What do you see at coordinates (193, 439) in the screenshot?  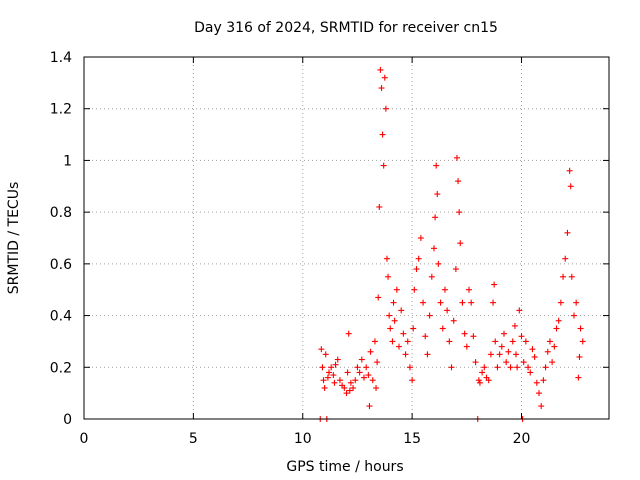 I see `x-tick-label: 5` at bounding box center [193, 439].